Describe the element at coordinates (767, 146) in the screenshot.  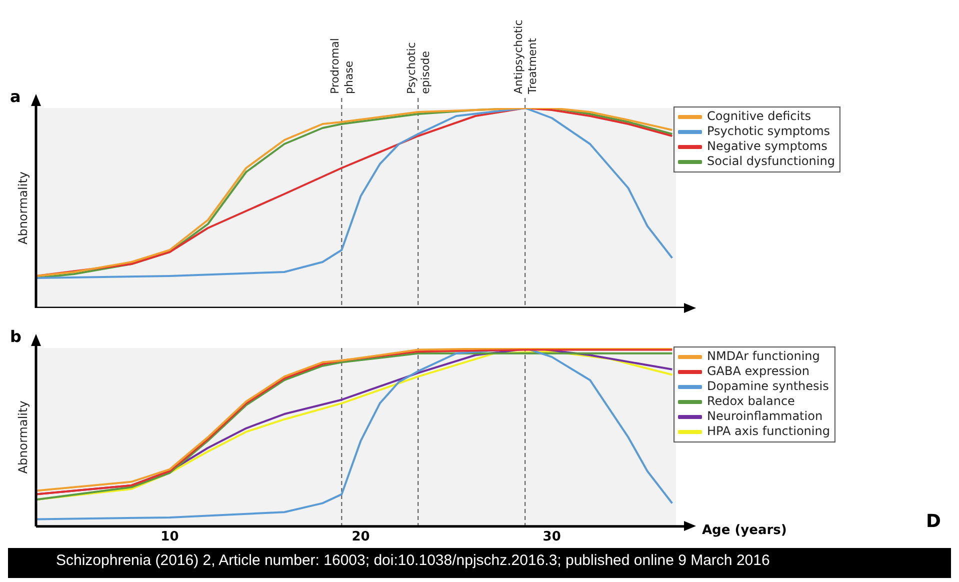
I see `legend-label: Negative symptoms` at that location.